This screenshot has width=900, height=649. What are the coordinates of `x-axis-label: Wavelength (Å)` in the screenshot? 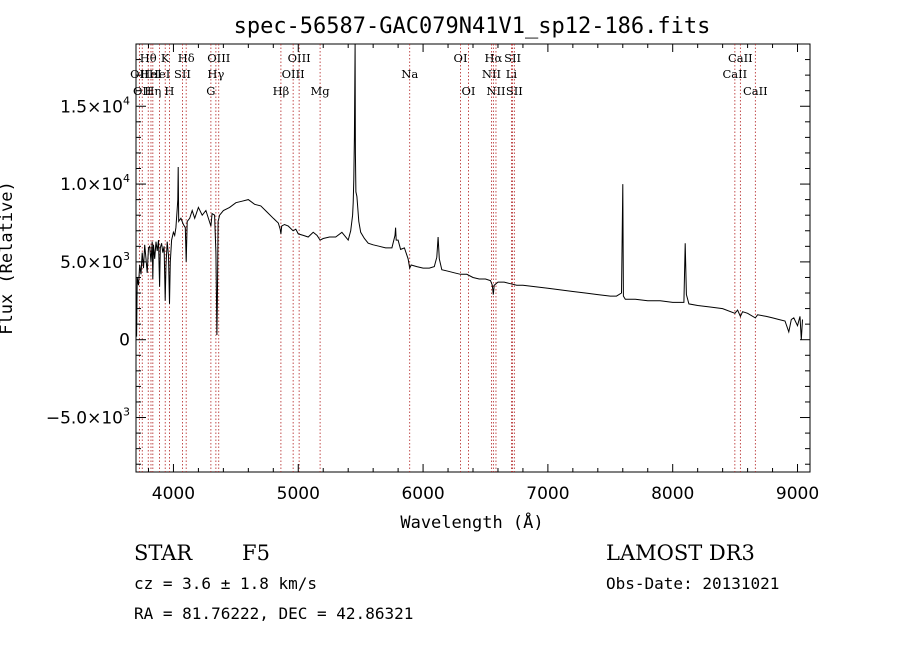 It's located at (471, 522).